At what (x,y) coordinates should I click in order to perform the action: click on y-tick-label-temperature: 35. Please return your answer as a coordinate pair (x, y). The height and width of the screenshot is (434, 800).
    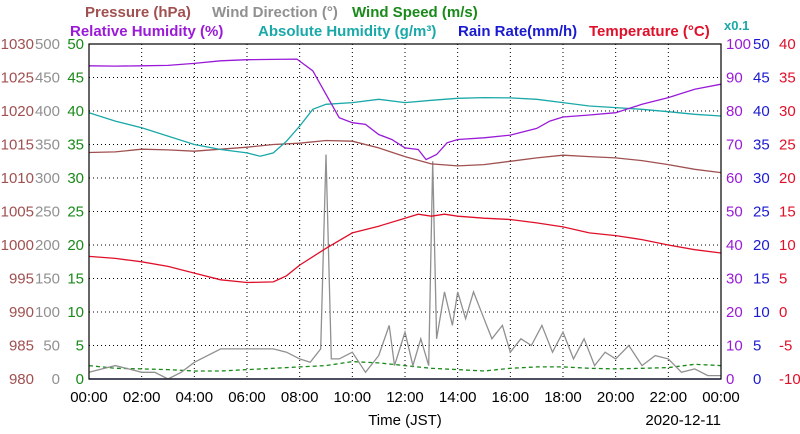
    Looking at the image, I should click on (787, 78).